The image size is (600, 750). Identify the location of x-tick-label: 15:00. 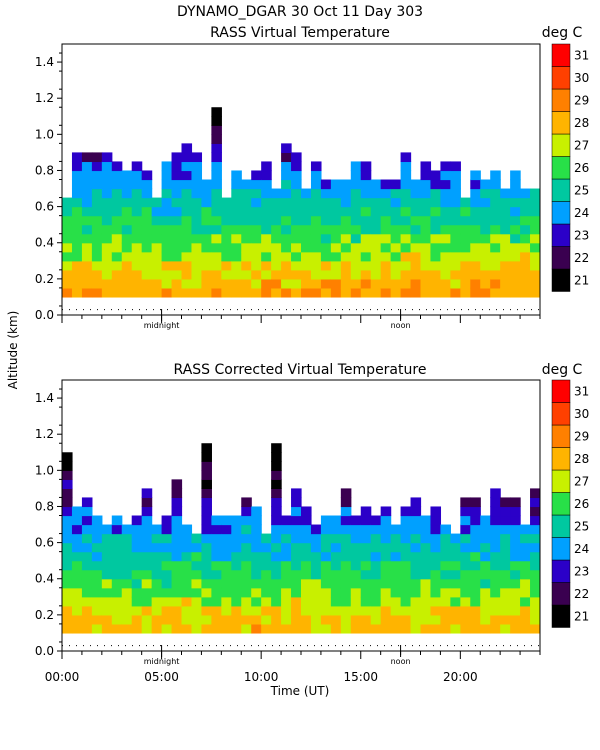
(360, 677).